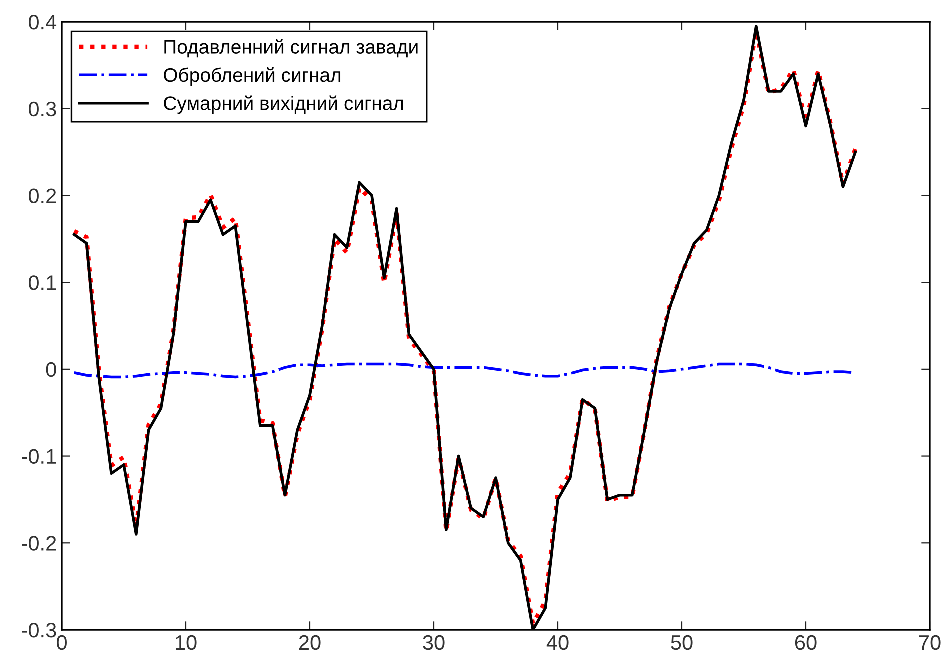 Image resolution: width=945 pixels, height=662 pixels. What do you see at coordinates (42, 109) in the screenshot?
I see `y-tick-label: 0.3` at bounding box center [42, 109].